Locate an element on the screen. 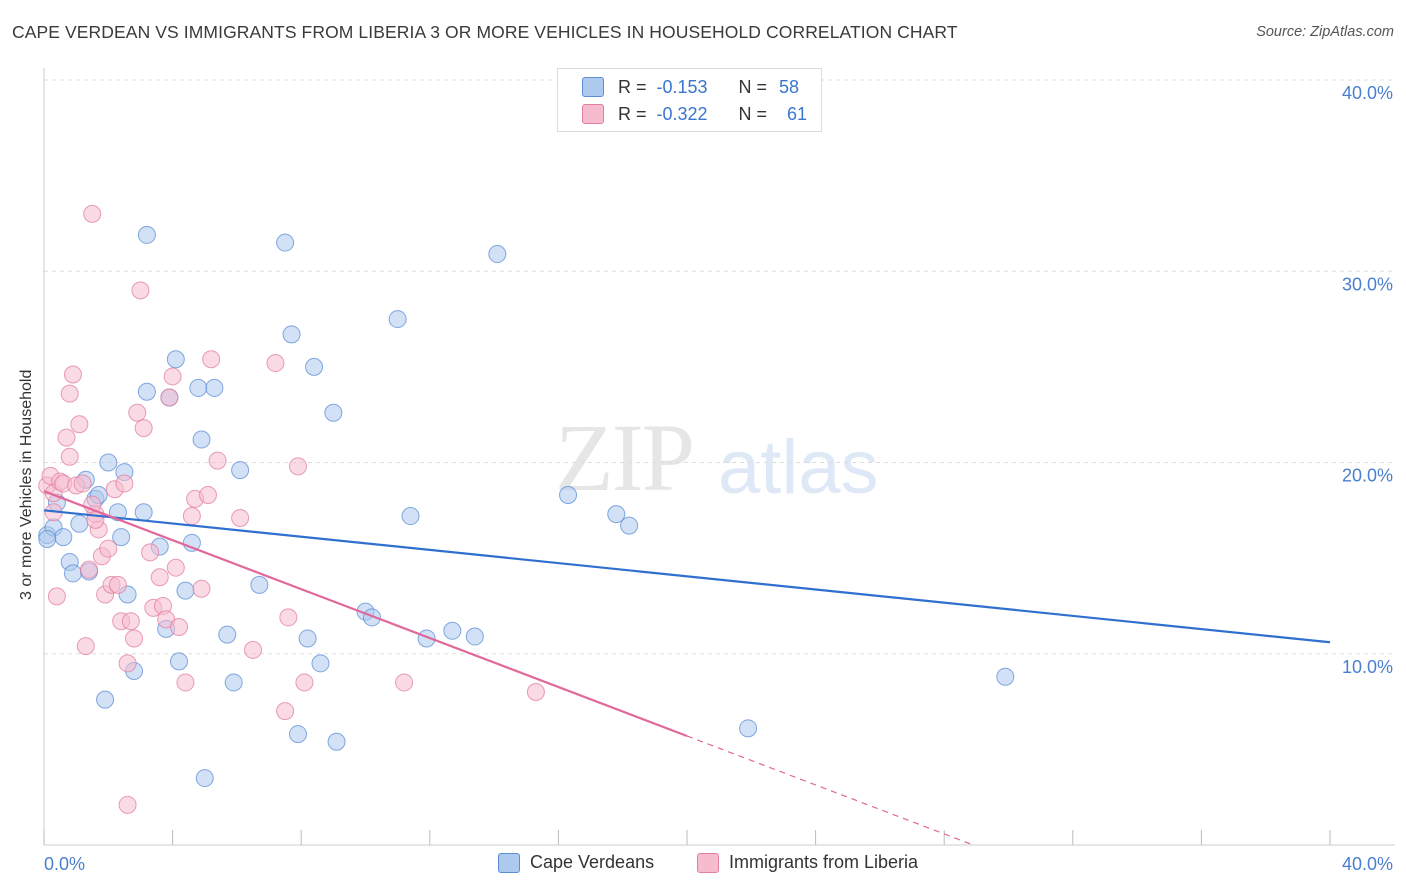 The width and height of the screenshot is (1406, 892). y-tick-label: 20.0% is located at coordinates (1367, 476).